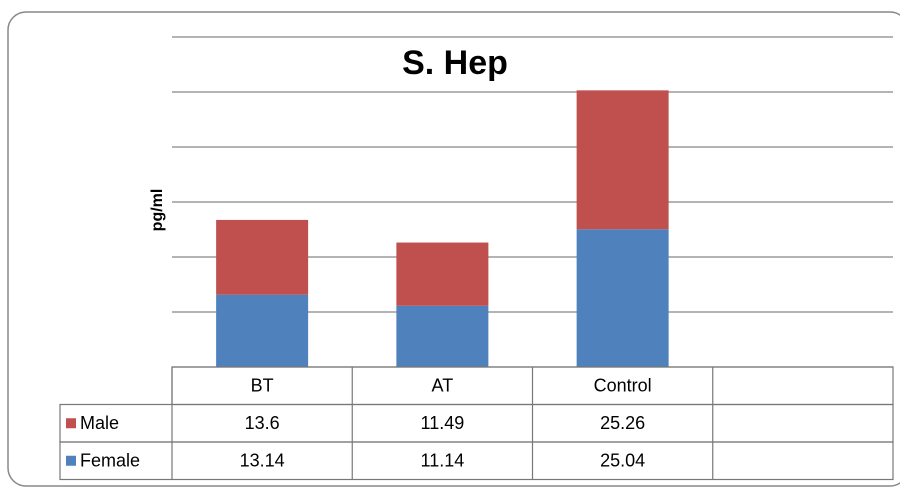  I want to click on table-value: 11.49, so click(443, 423).